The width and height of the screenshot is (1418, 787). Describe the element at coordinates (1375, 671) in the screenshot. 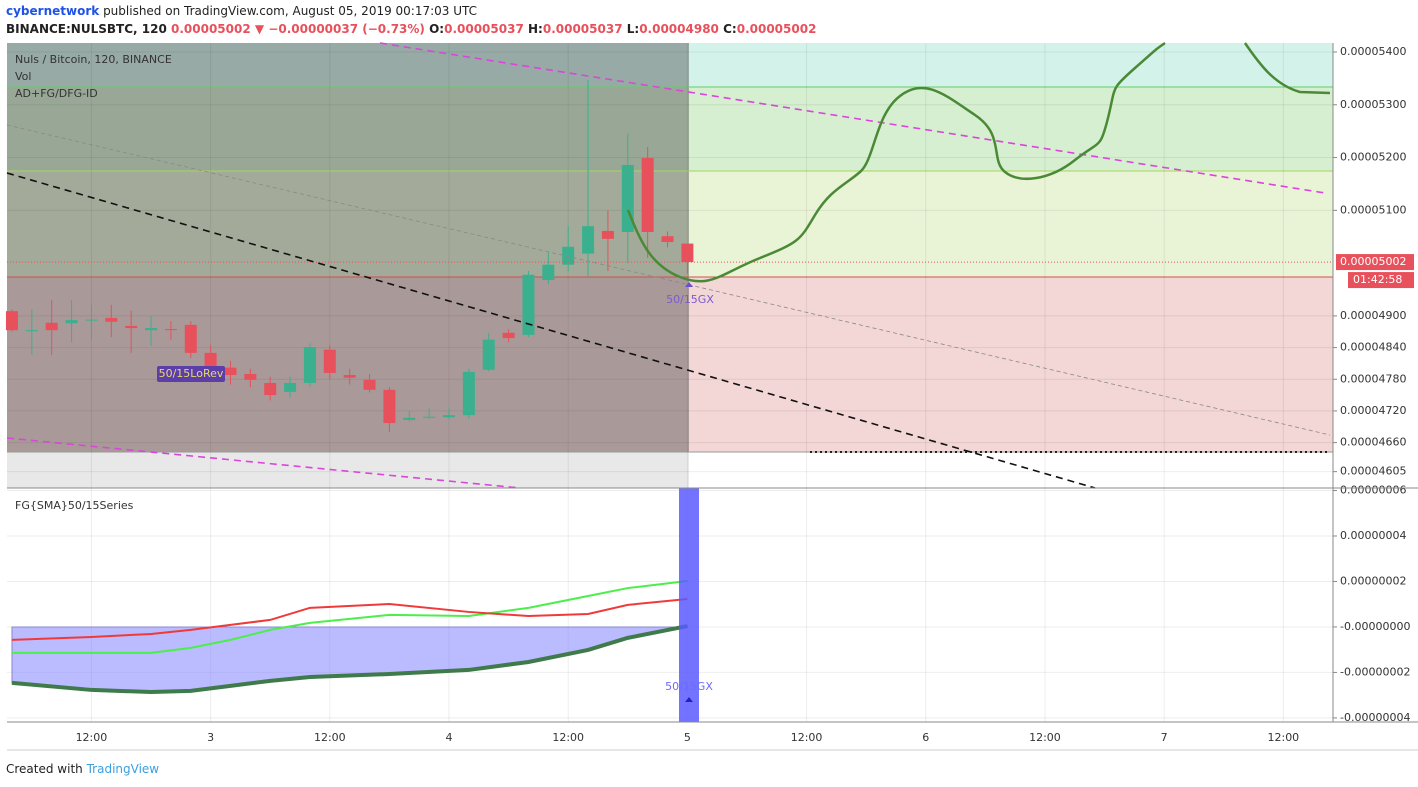

I see `y-tick-label: -0.00000002` at that location.